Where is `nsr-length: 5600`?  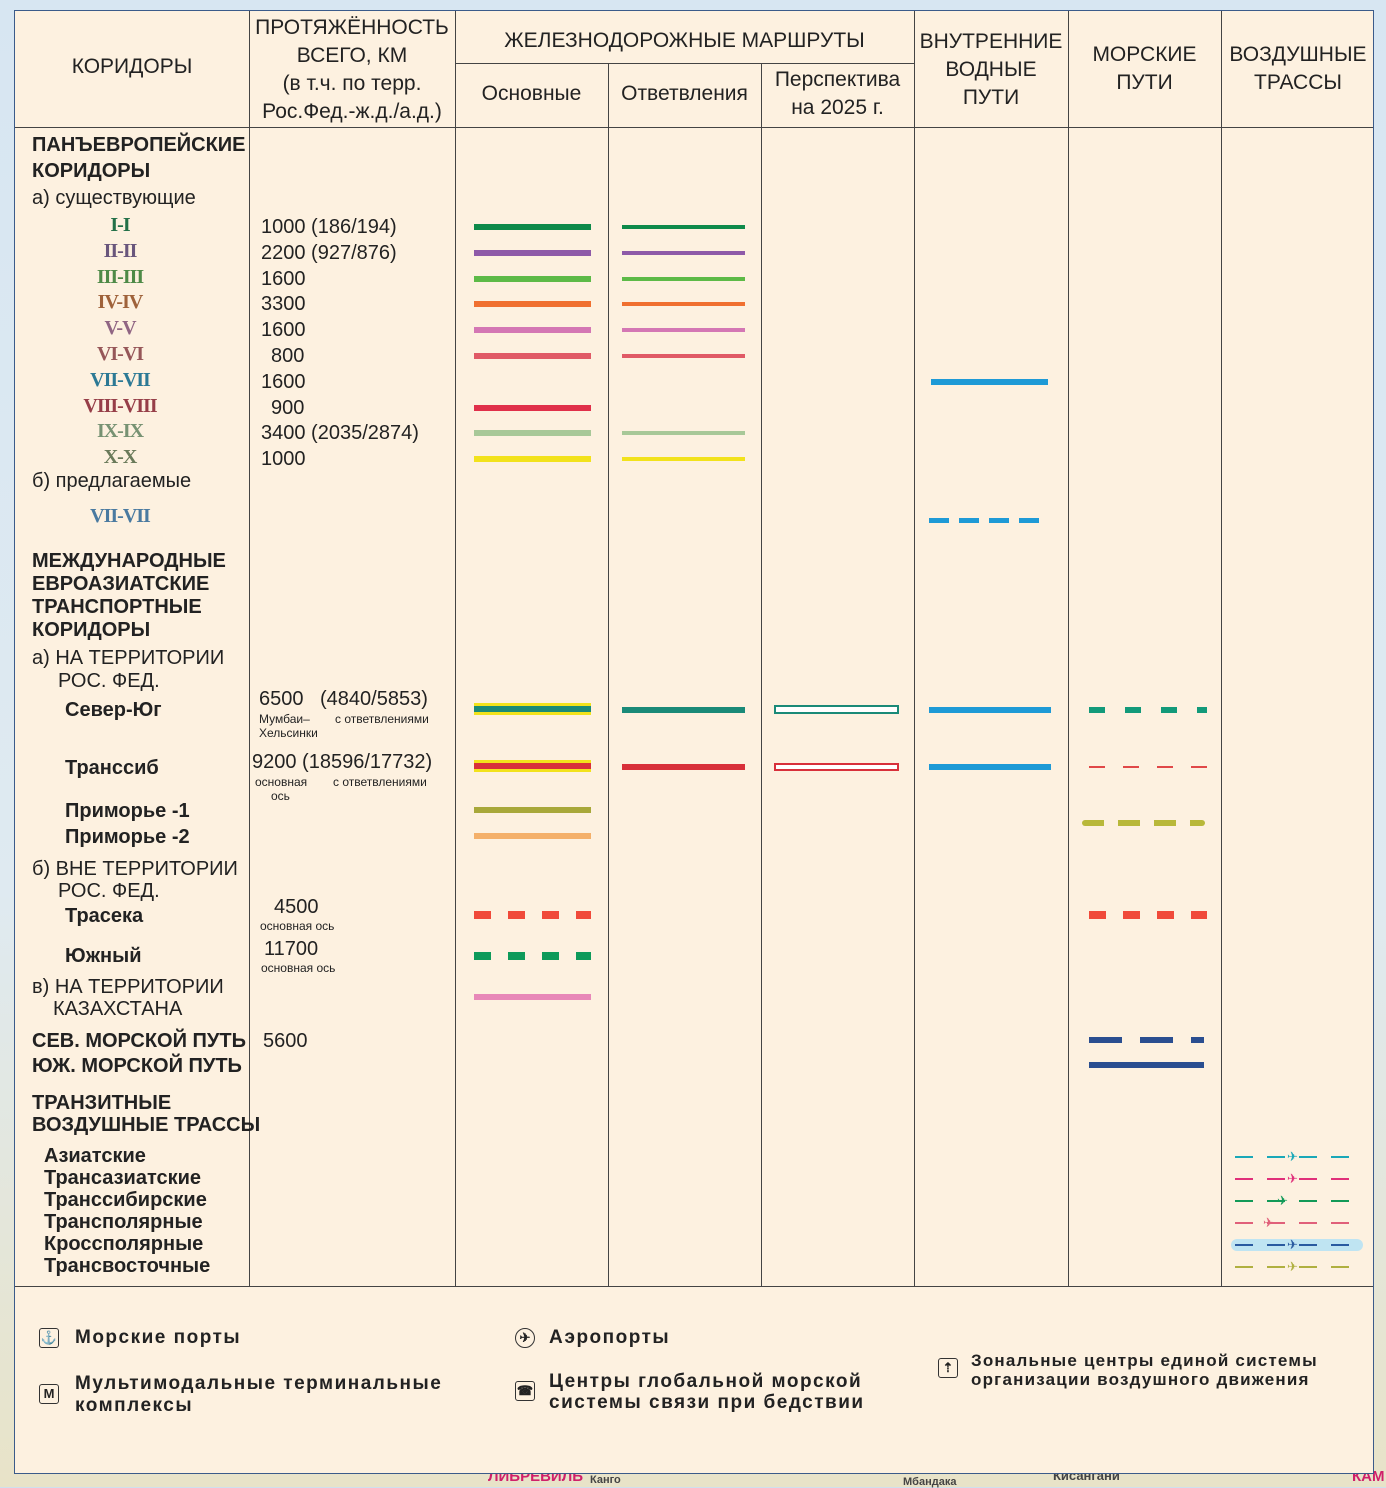 nsr-length: 5600 is located at coordinates (285, 1041).